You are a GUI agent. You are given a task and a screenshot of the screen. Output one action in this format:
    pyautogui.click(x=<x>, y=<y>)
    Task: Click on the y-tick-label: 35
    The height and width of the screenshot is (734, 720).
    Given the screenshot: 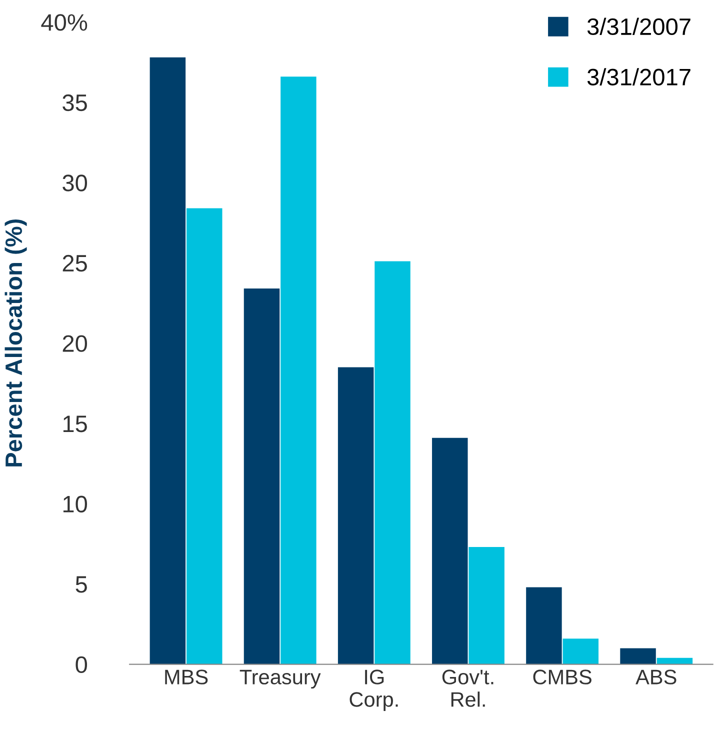 What is the action you would take?
    pyautogui.click(x=74, y=103)
    